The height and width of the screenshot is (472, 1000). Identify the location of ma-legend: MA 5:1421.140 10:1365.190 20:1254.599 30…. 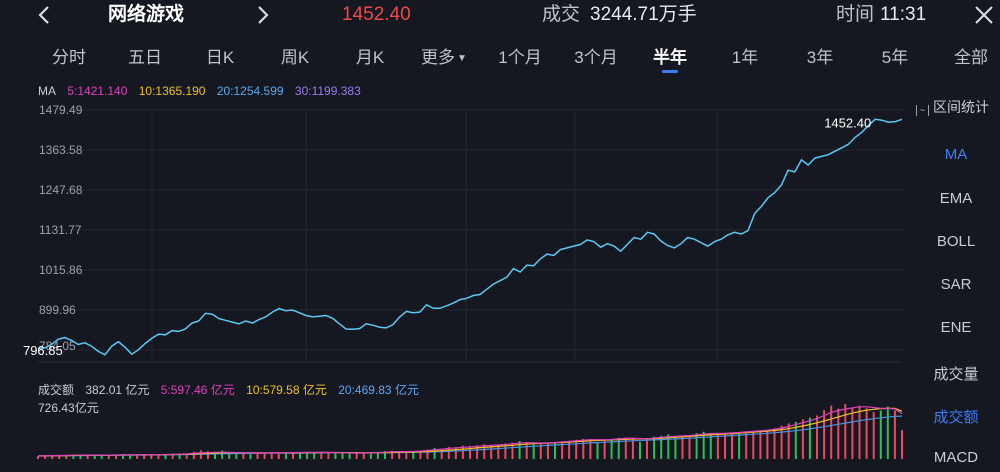
(199, 91).